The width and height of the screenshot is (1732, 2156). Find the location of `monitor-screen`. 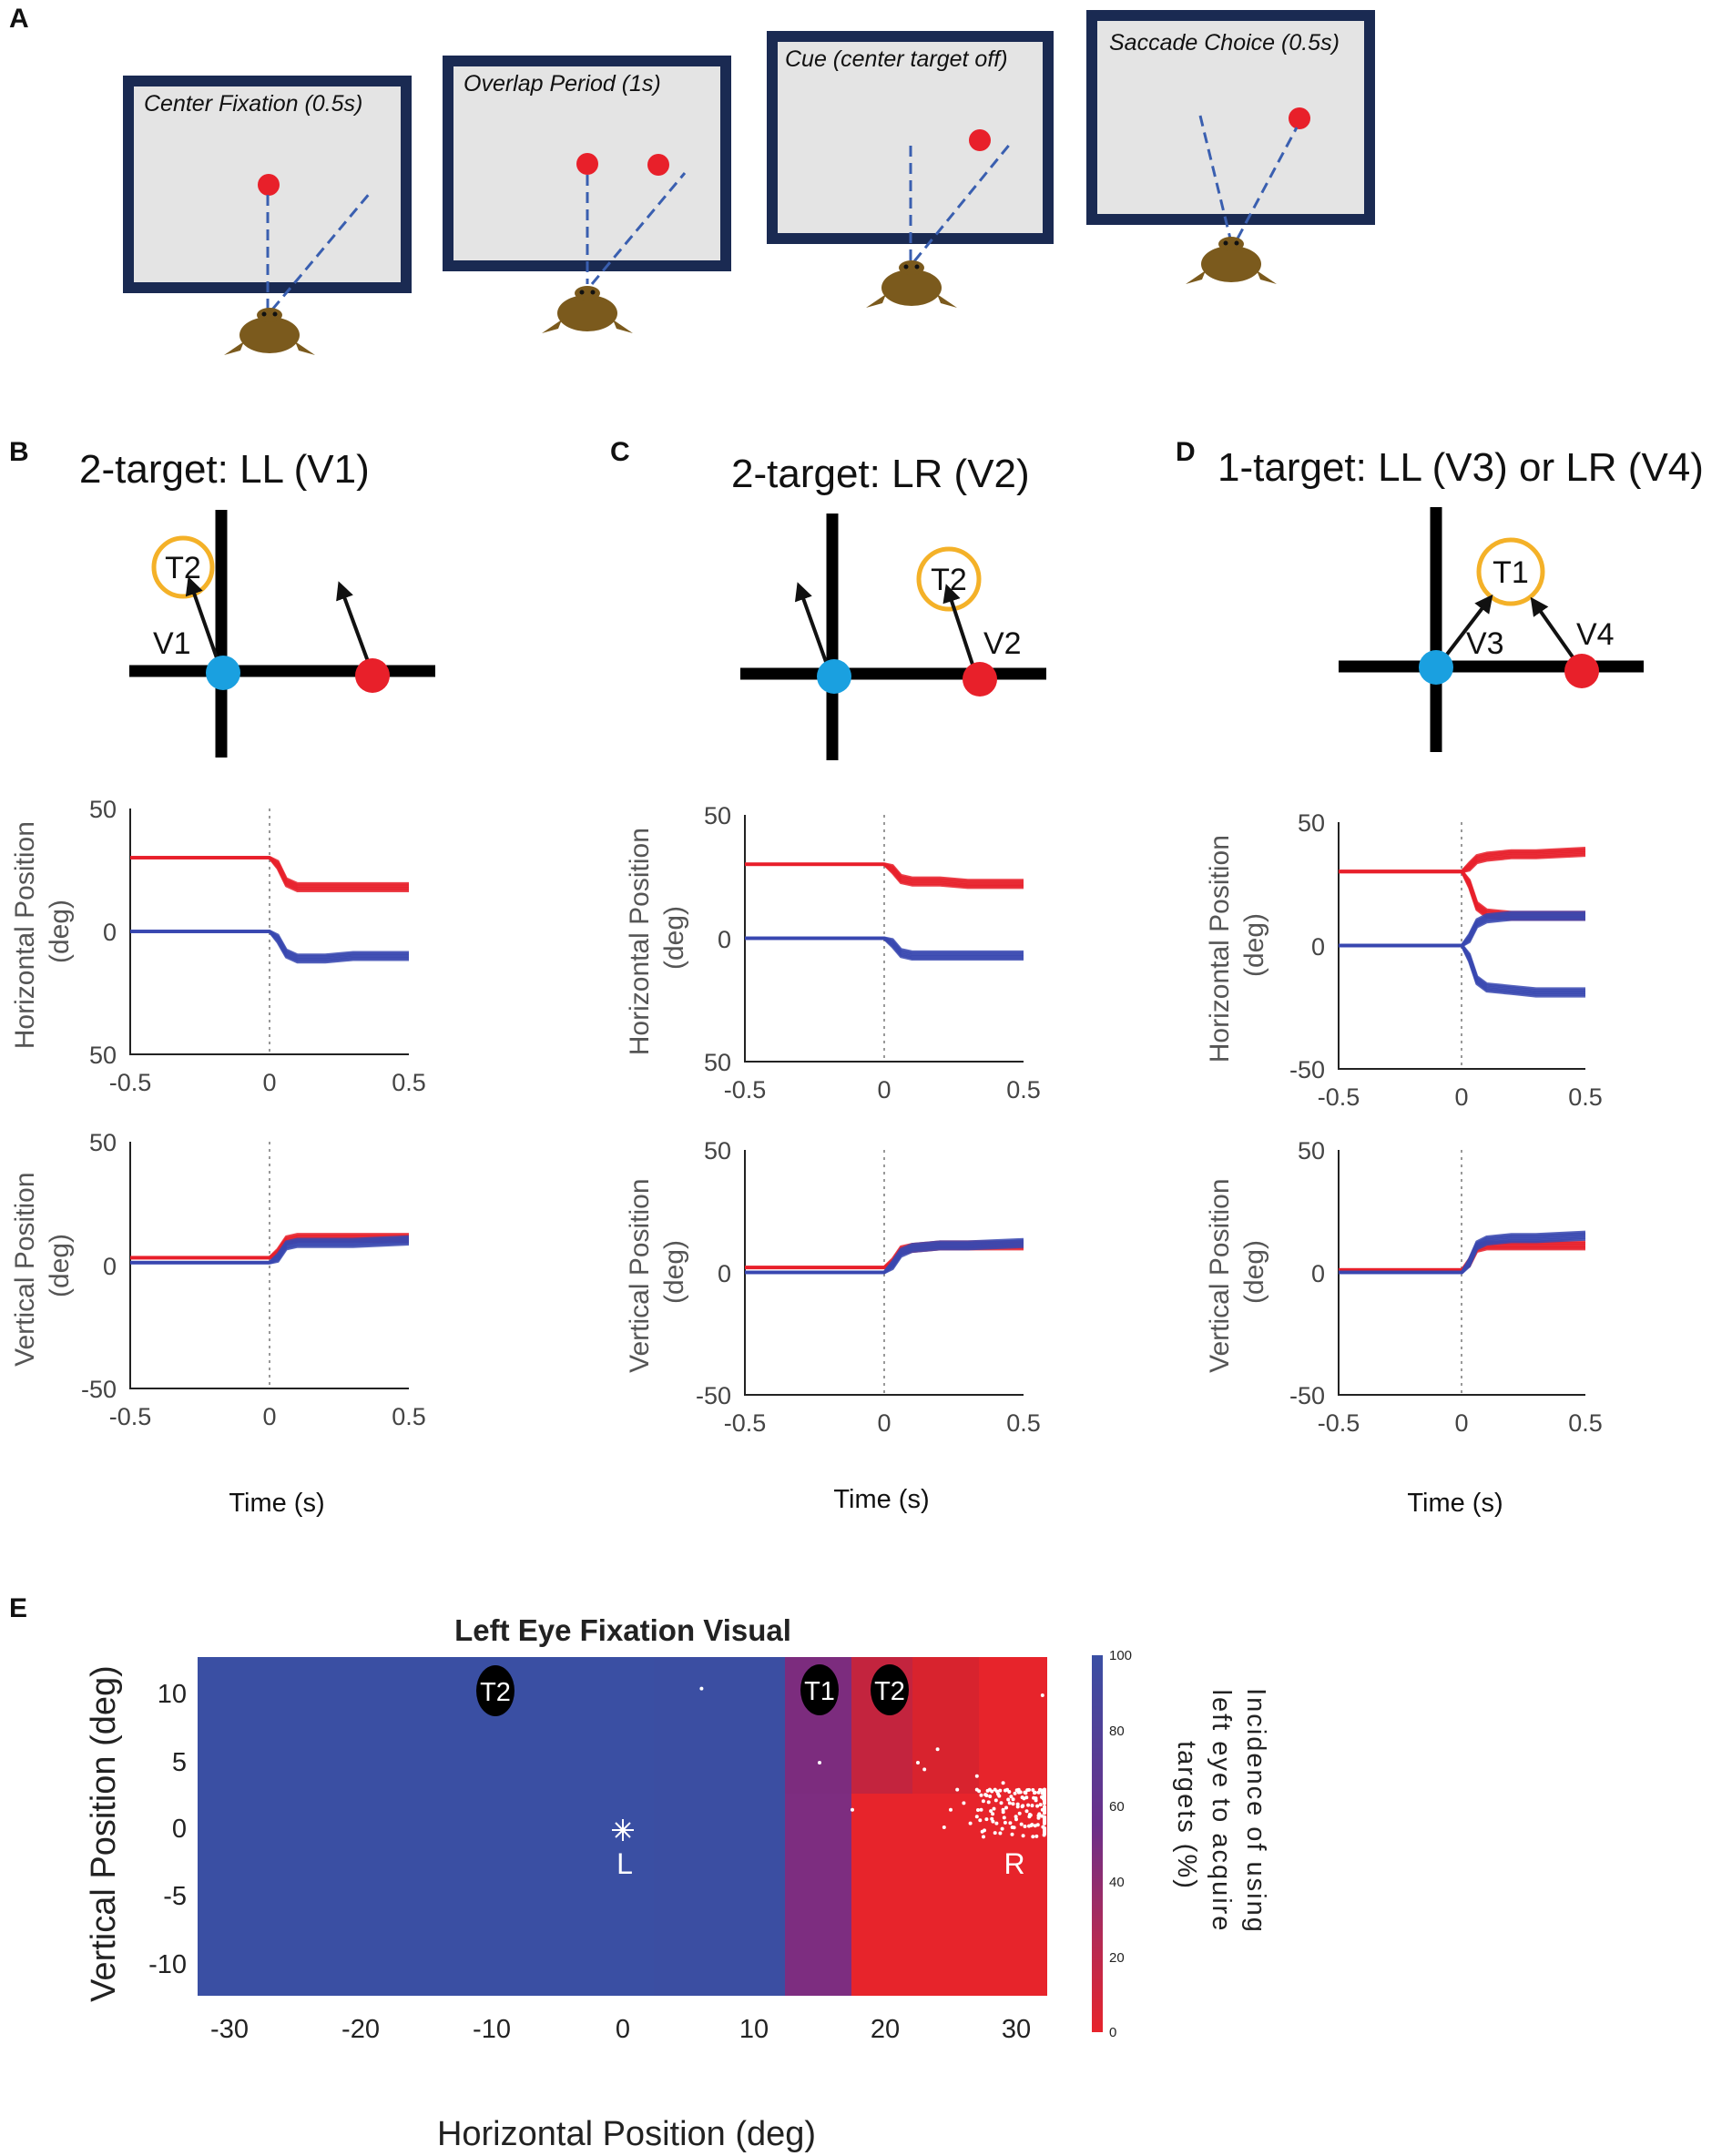

monitor-screen is located at coordinates (1230, 118).